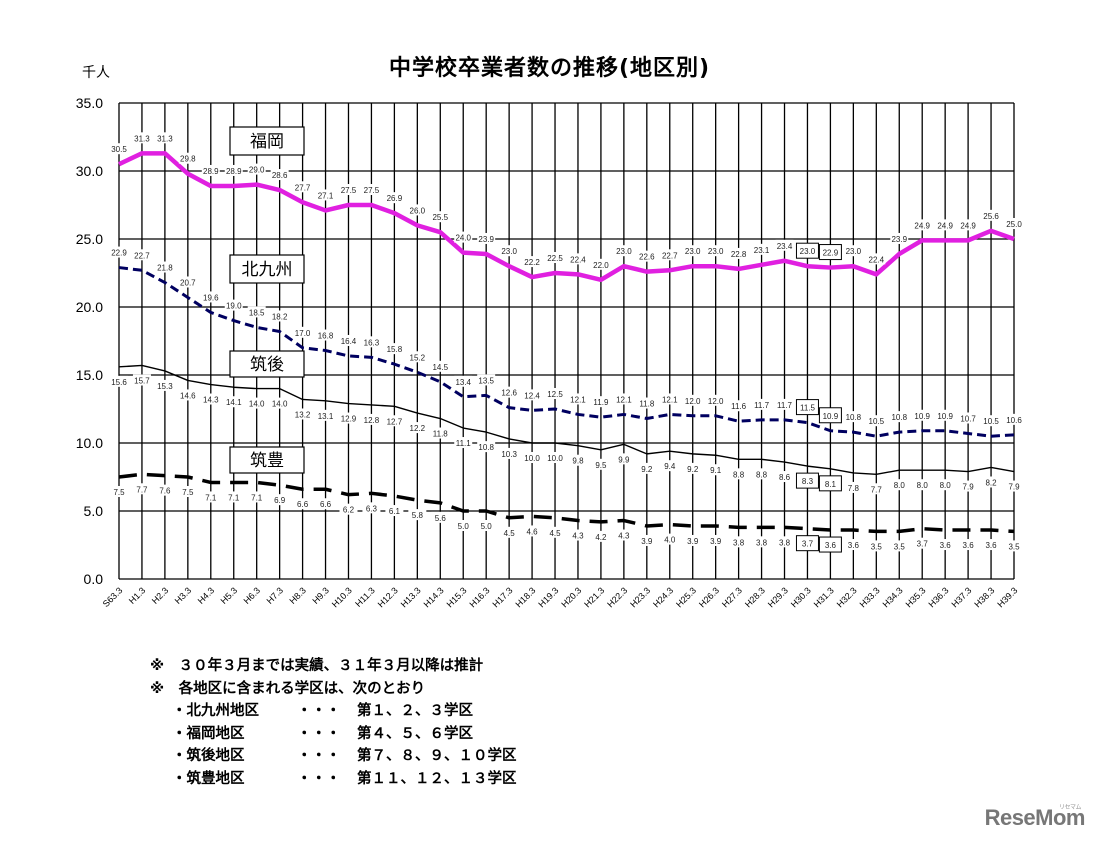  I want to click on data-value-label: 10.8, so click(899, 417).